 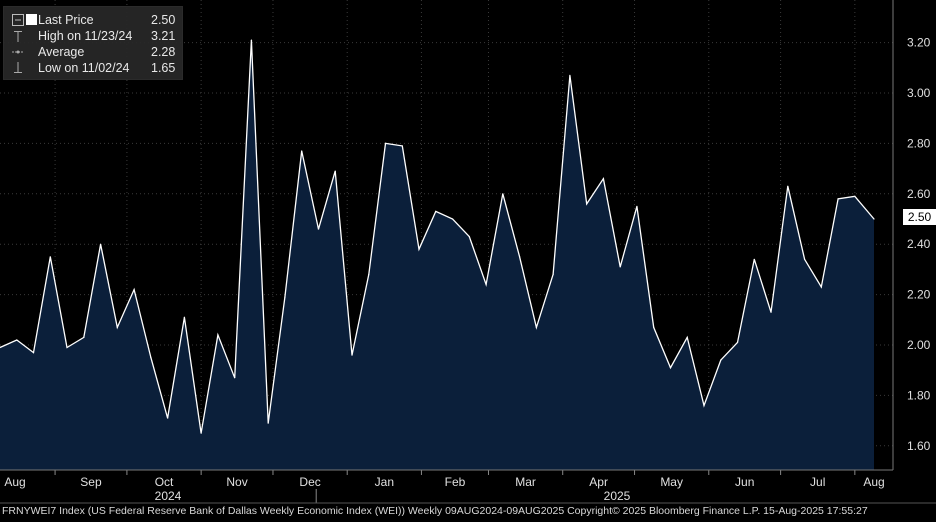 I want to click on legend-low-label: Low on 11/02/24, so click(x=84, y=68).